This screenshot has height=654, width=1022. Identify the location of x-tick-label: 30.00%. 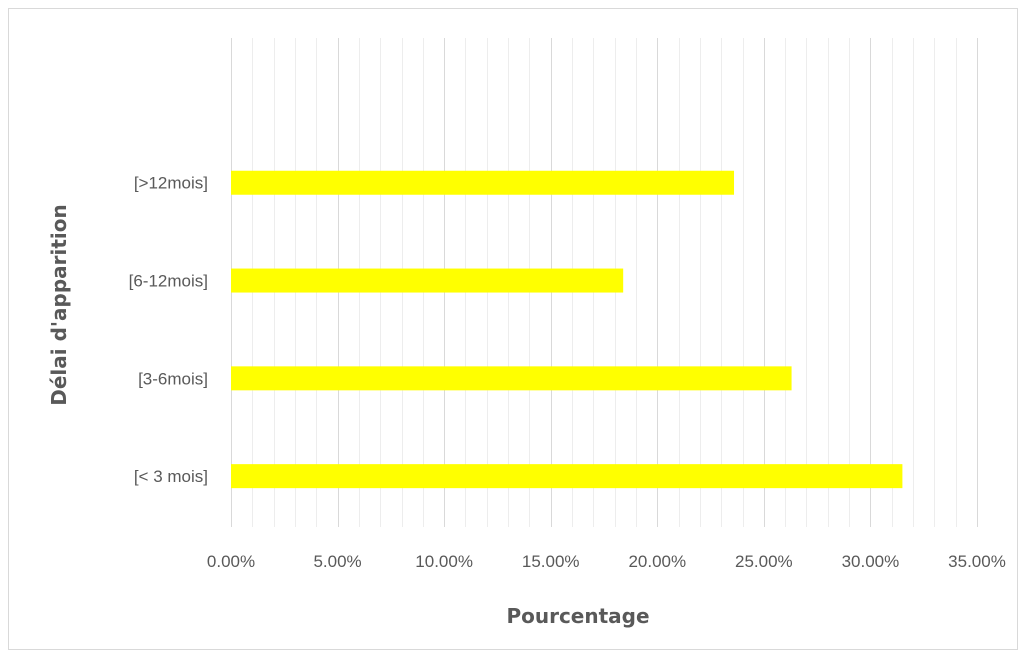
(871, 561).